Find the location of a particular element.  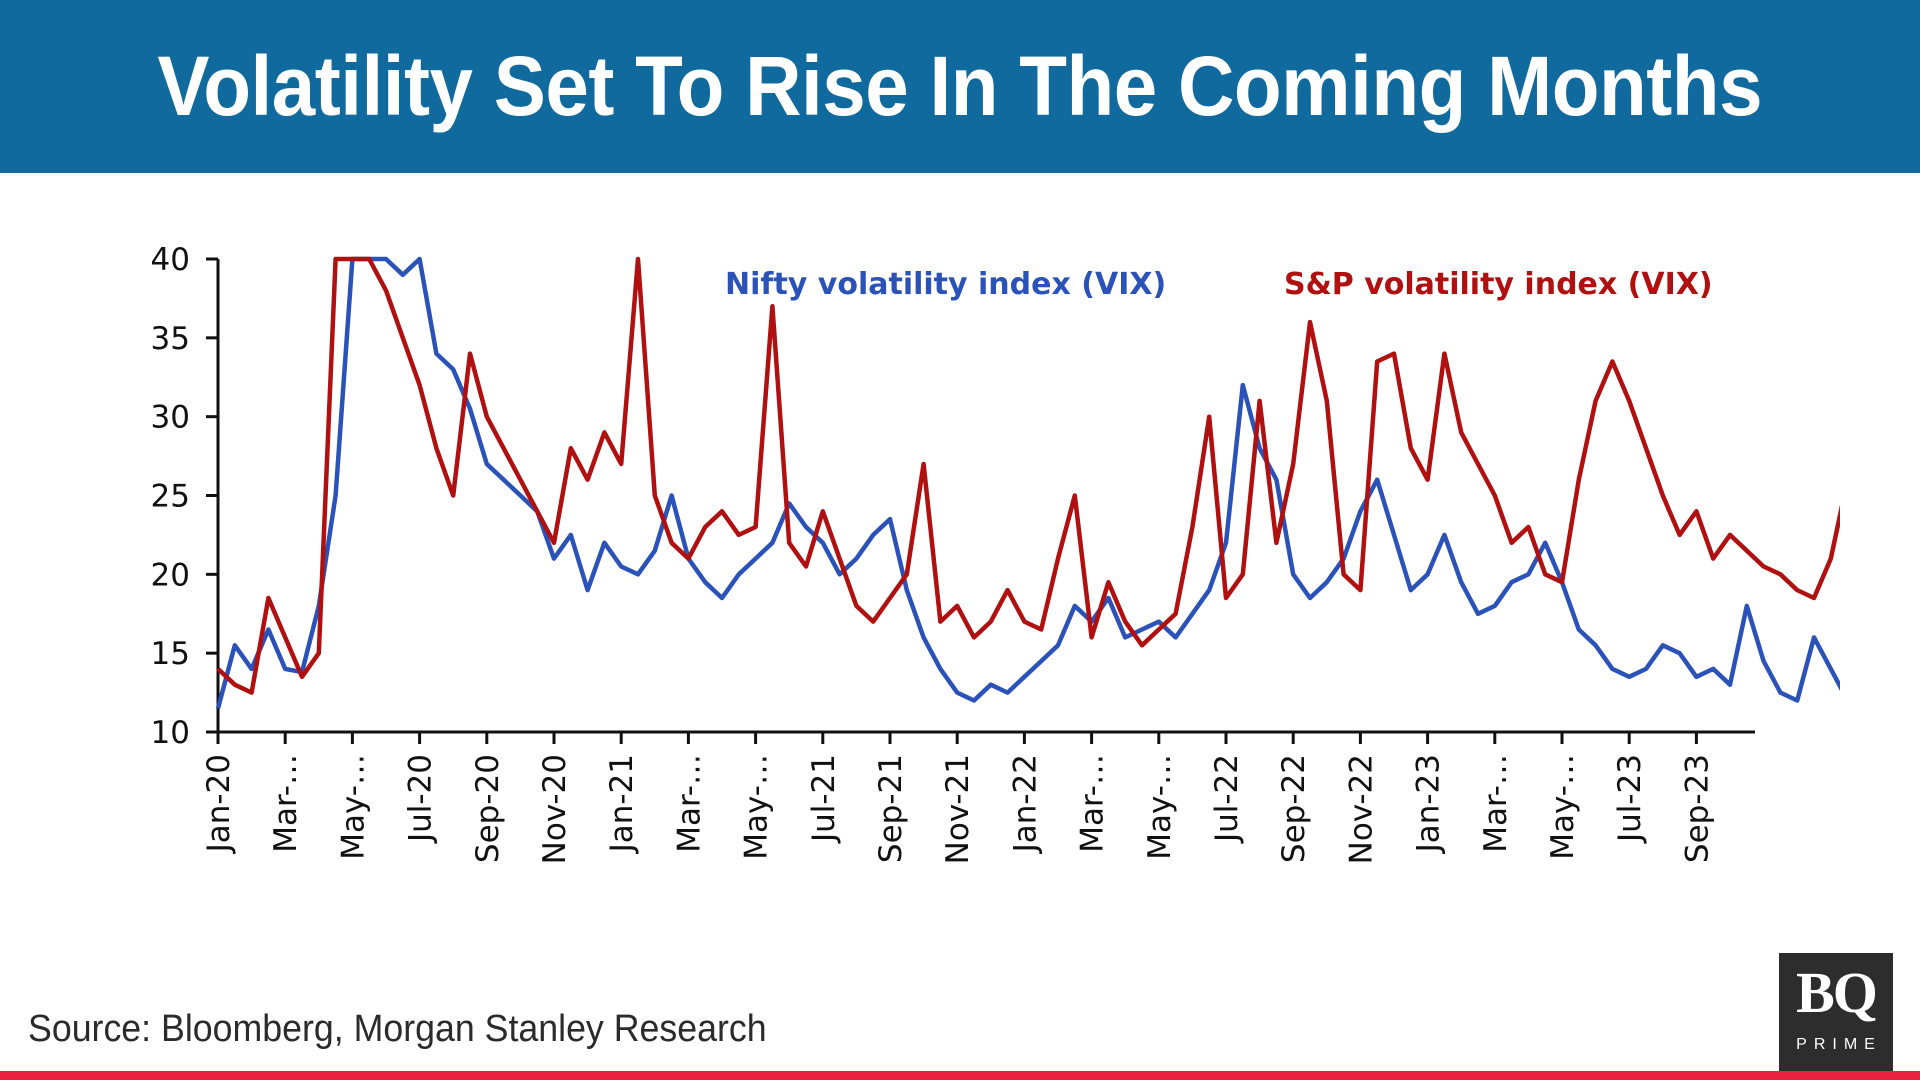

bottom-accent-bar is located at coordinates (960, 1075).